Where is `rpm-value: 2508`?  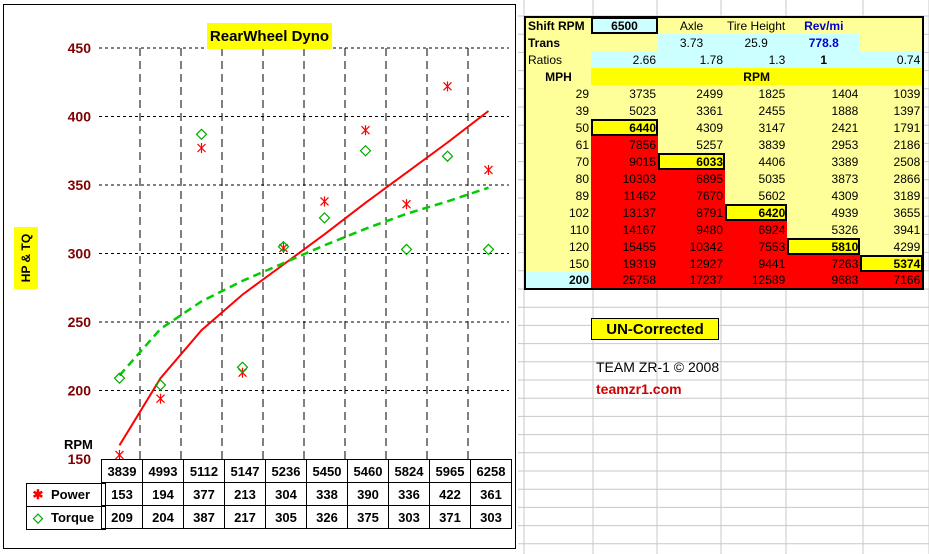
rpm-value: 2508 is located at coordinates (907, 161).